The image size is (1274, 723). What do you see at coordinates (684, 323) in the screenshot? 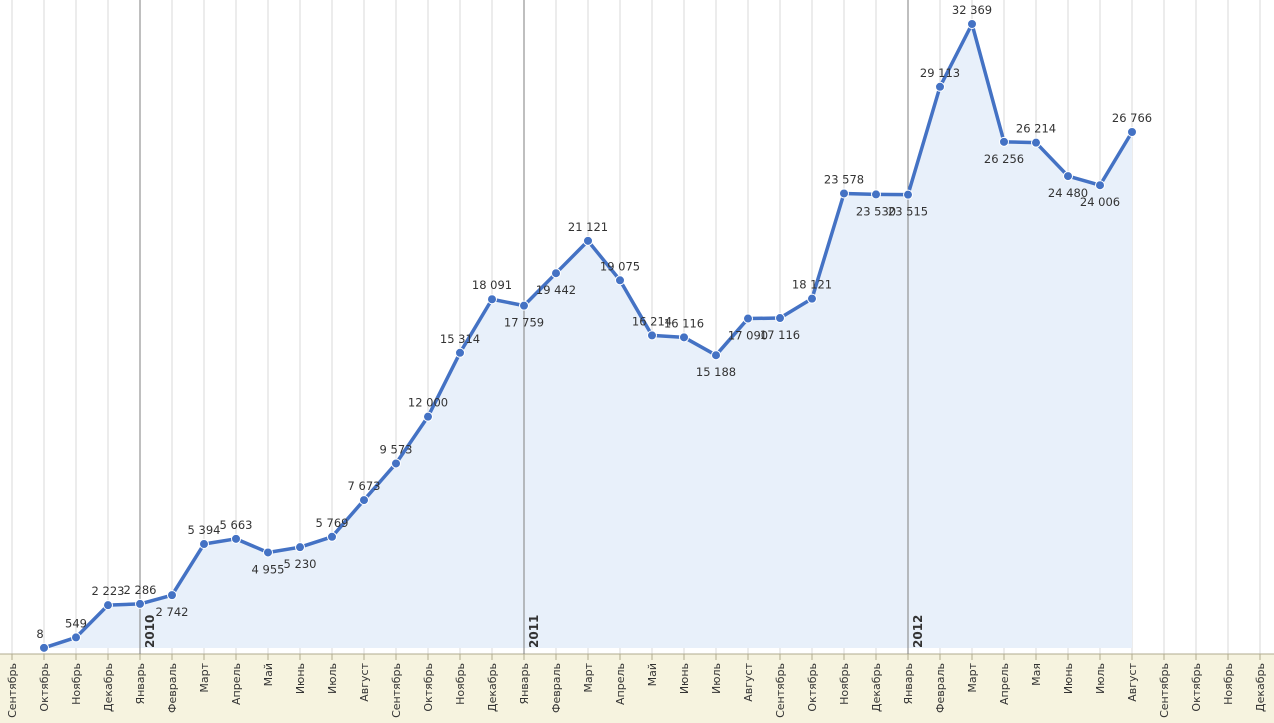
I see `data-label: 16 116` at bounding box center [684, 323].